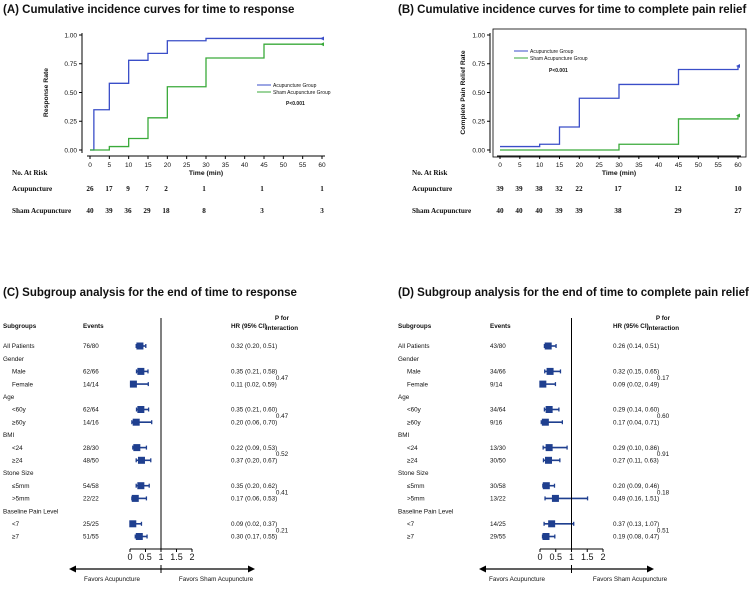 The width and height of the screenshot is (750, 598). I want to click on x-tick-label: 30, so click(206, 165).